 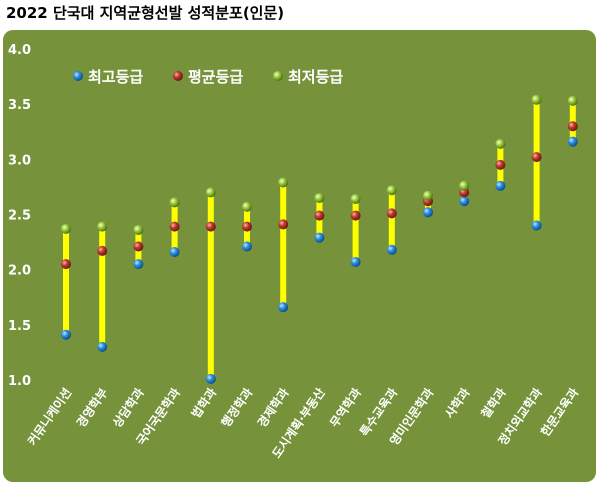 I want to click on legend-item-max: 최고등급, so click(x=108, y=77).